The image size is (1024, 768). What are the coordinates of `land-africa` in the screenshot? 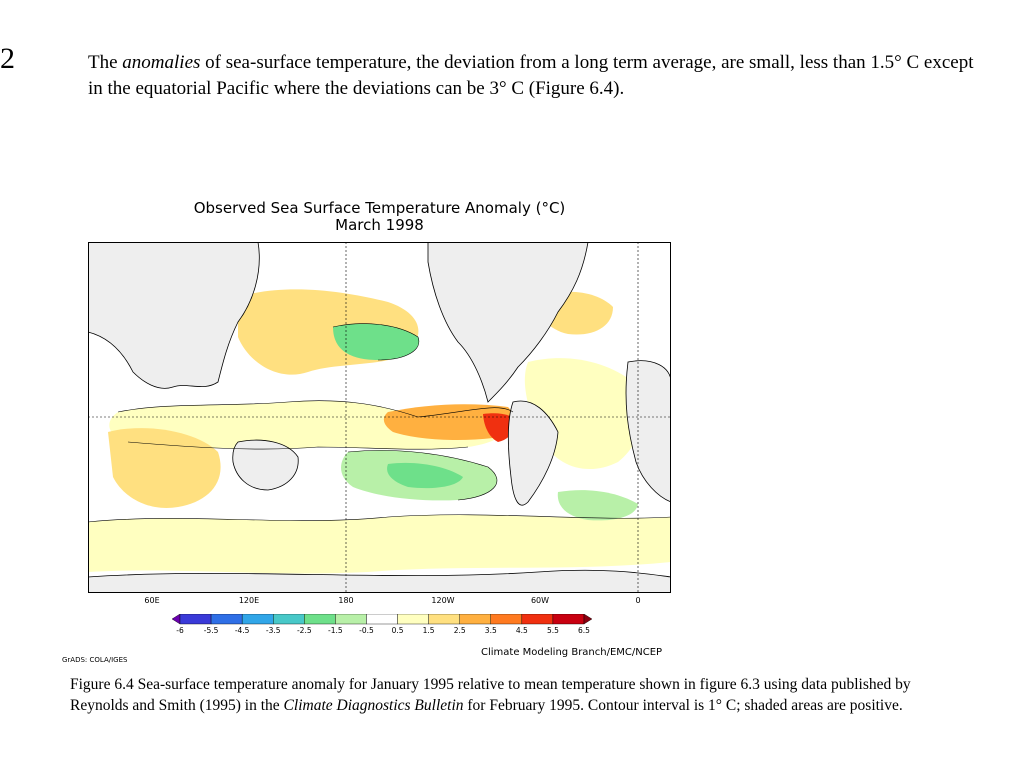 It's located at (648, 431).